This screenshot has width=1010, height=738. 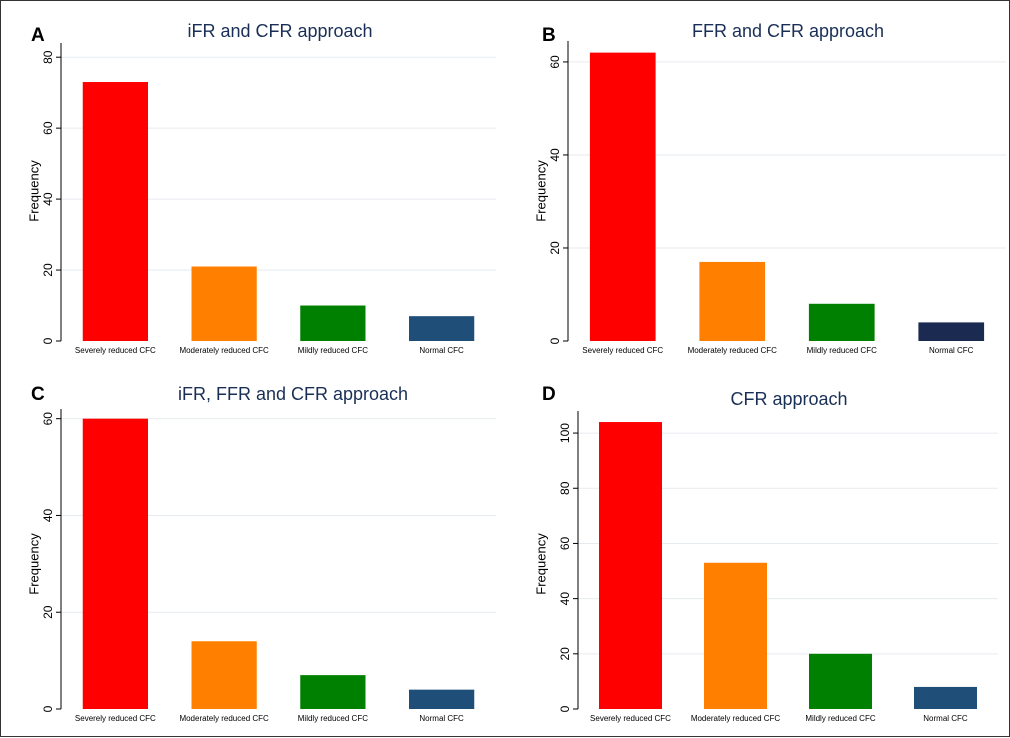 What do you see at coordinates (549, 35) in the screenshot?
I see `panel-b-letter: B` at bounding box center [549, 35].